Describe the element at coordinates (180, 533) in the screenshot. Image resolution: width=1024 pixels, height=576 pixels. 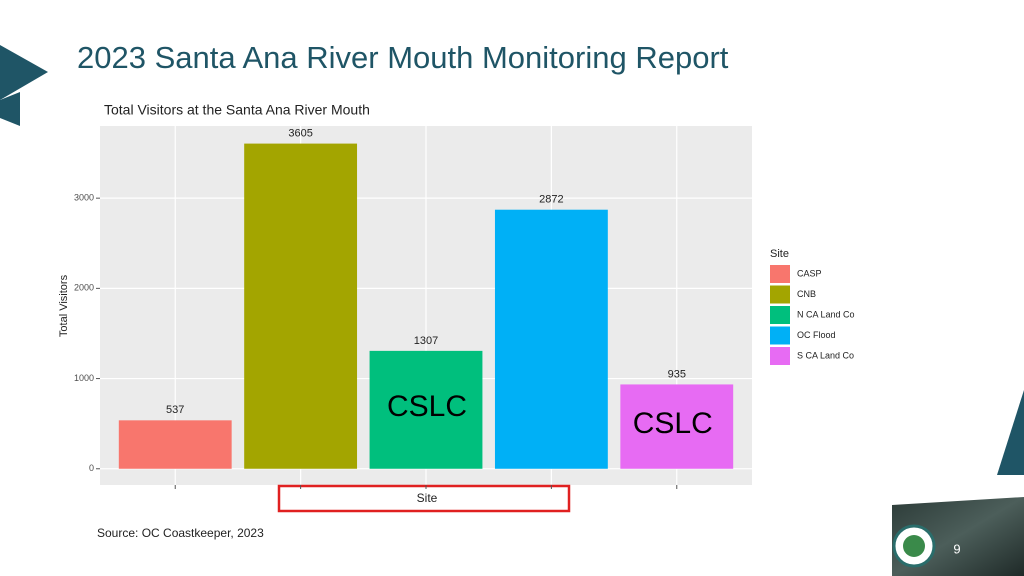
I see `source-note: Source: OC Coastkeeper, 2023` at that location.